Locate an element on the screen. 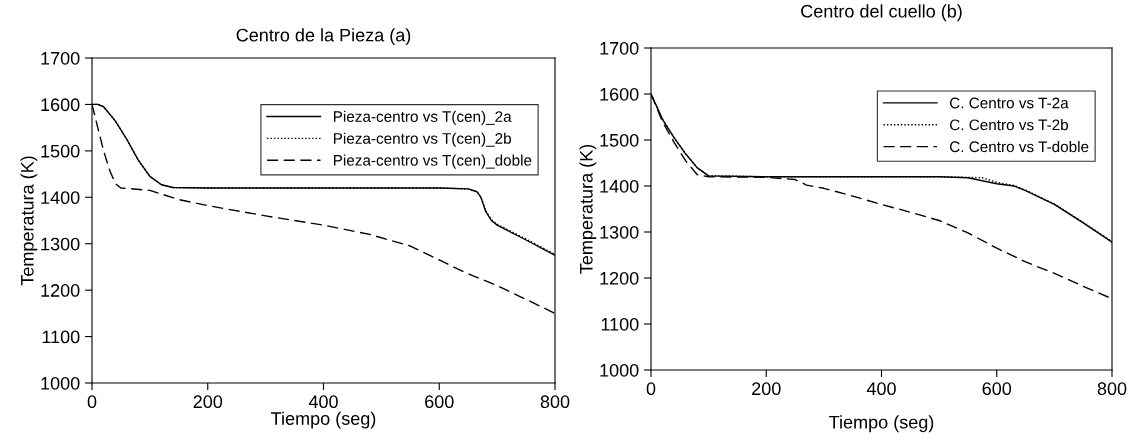 This screenshot has width=1134, height=444. legend-label: Pieza-centro vs T(cen)_doble is located at coordinates (432, 161).